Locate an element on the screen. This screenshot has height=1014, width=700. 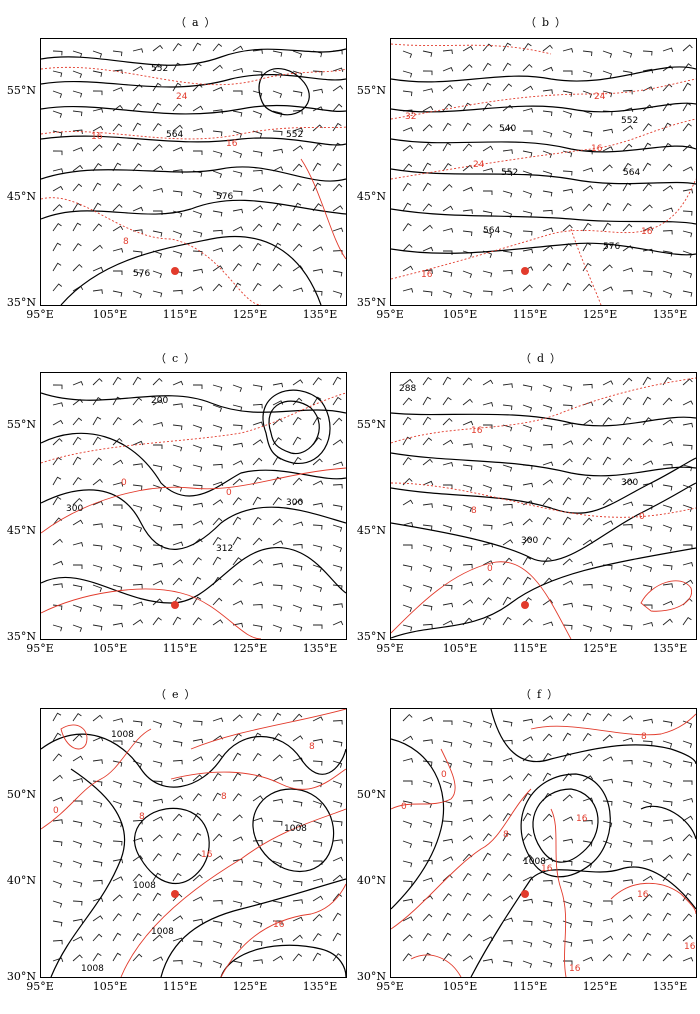
pressure-contour is located at coordinates (193, 760).